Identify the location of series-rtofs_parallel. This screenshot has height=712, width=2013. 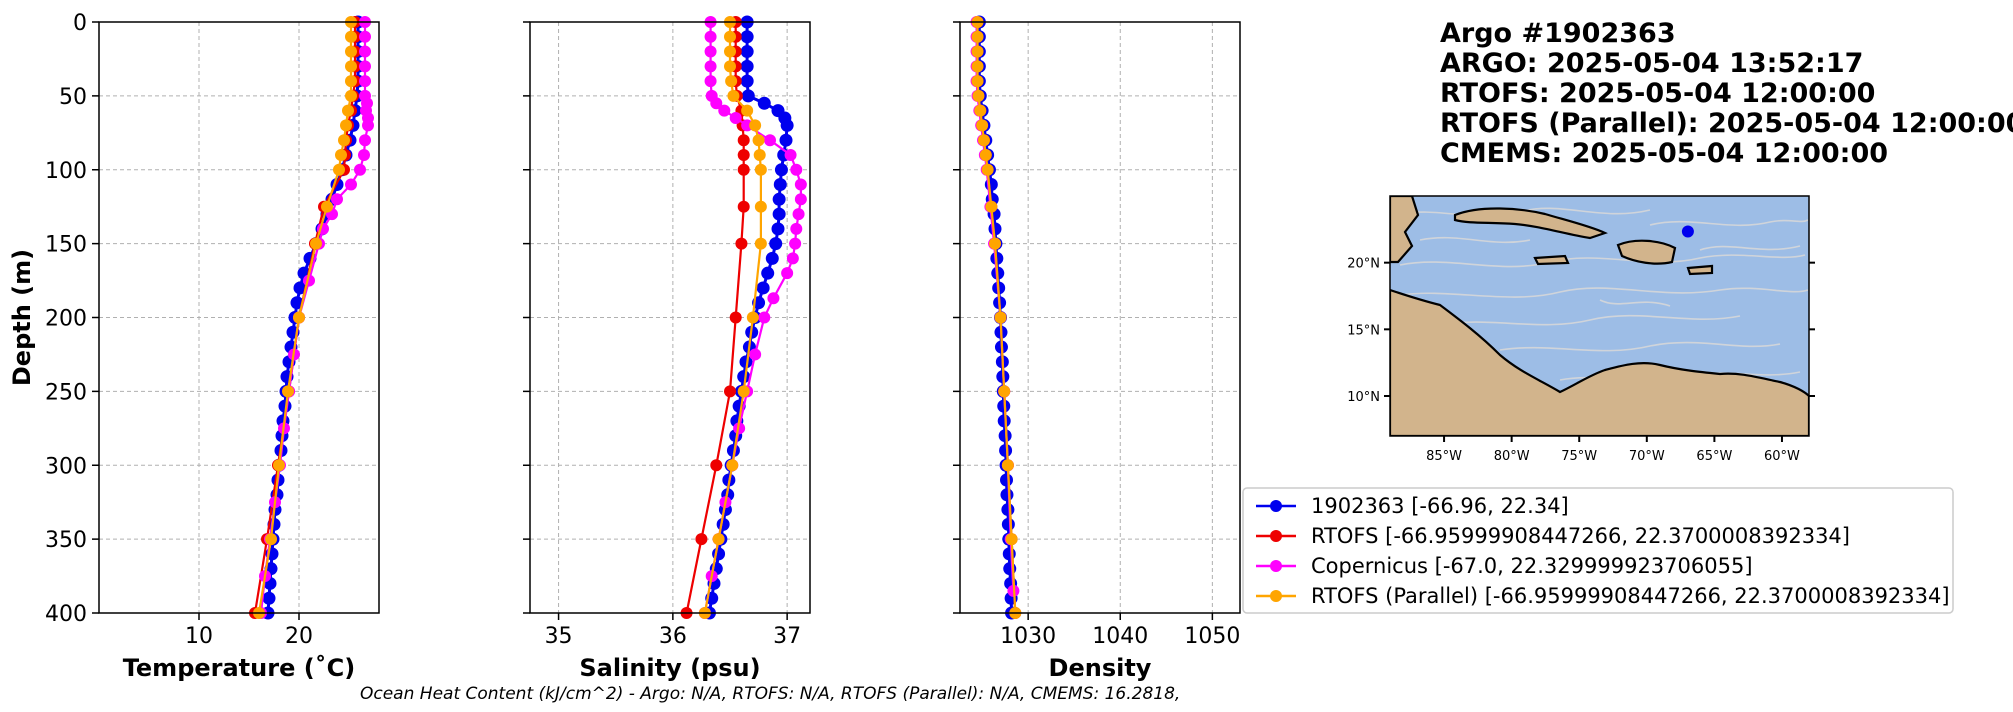
(996, 317).